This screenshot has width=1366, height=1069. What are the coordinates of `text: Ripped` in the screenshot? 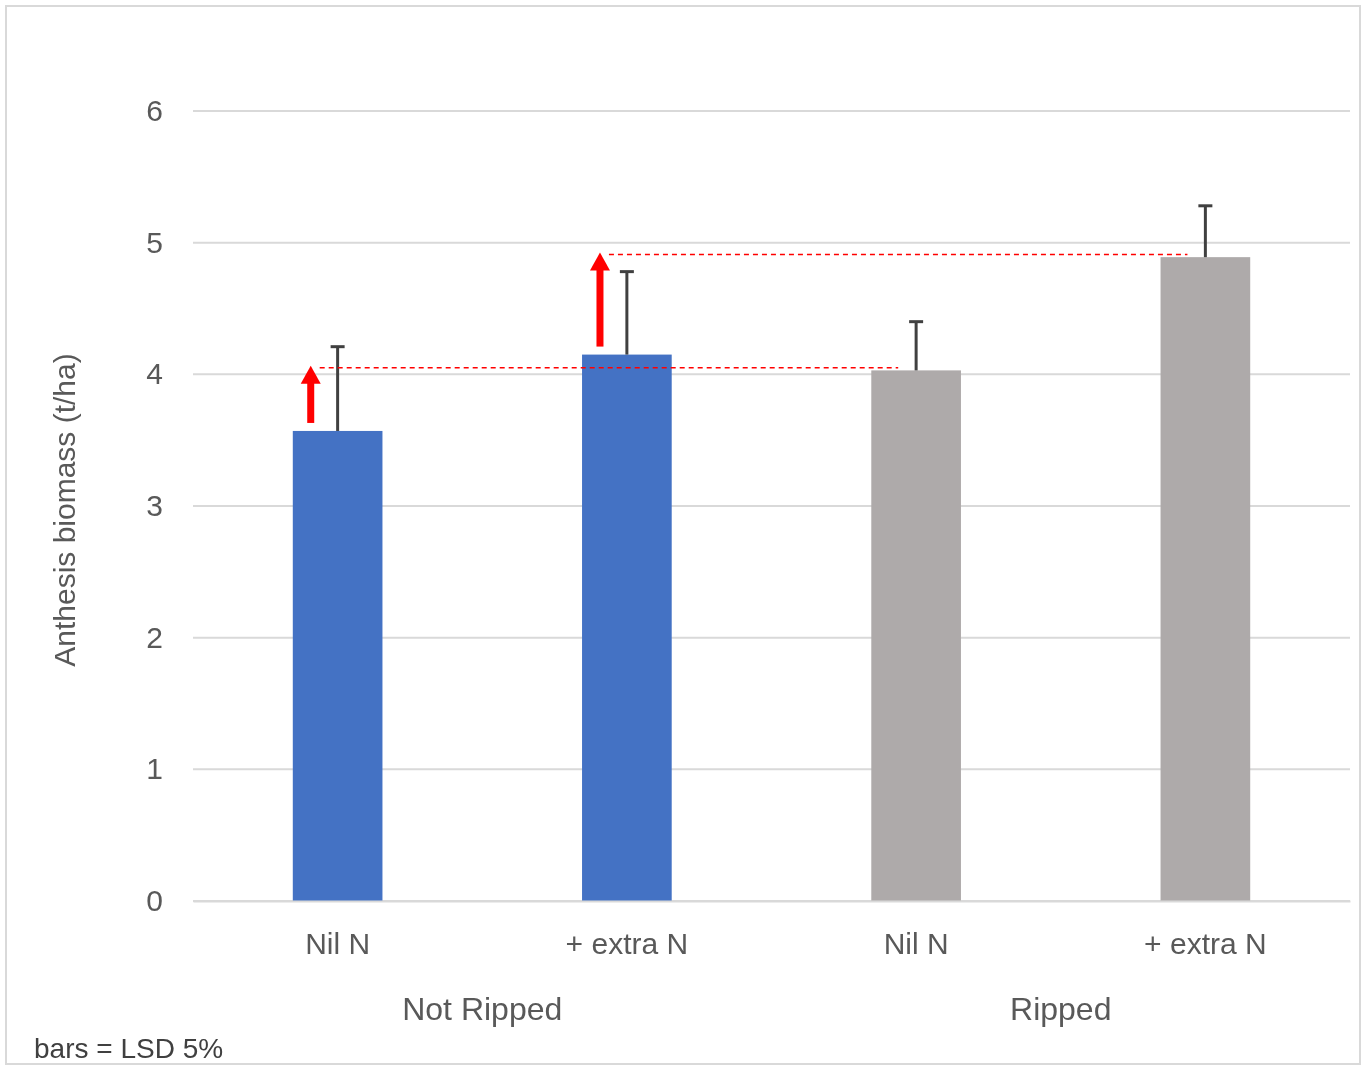 It's located at (1061, 1009).